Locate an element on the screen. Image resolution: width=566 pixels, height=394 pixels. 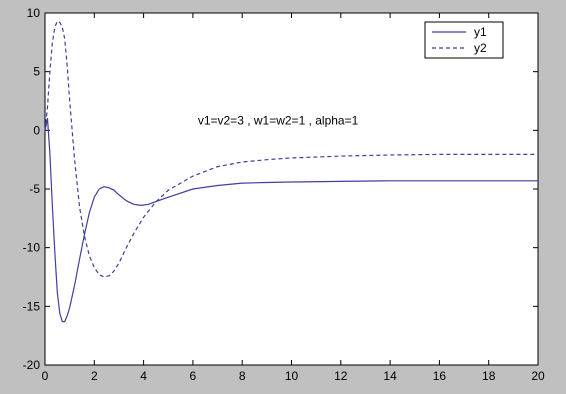
x-tick-label: 16 is located at coordinates (440, 376).